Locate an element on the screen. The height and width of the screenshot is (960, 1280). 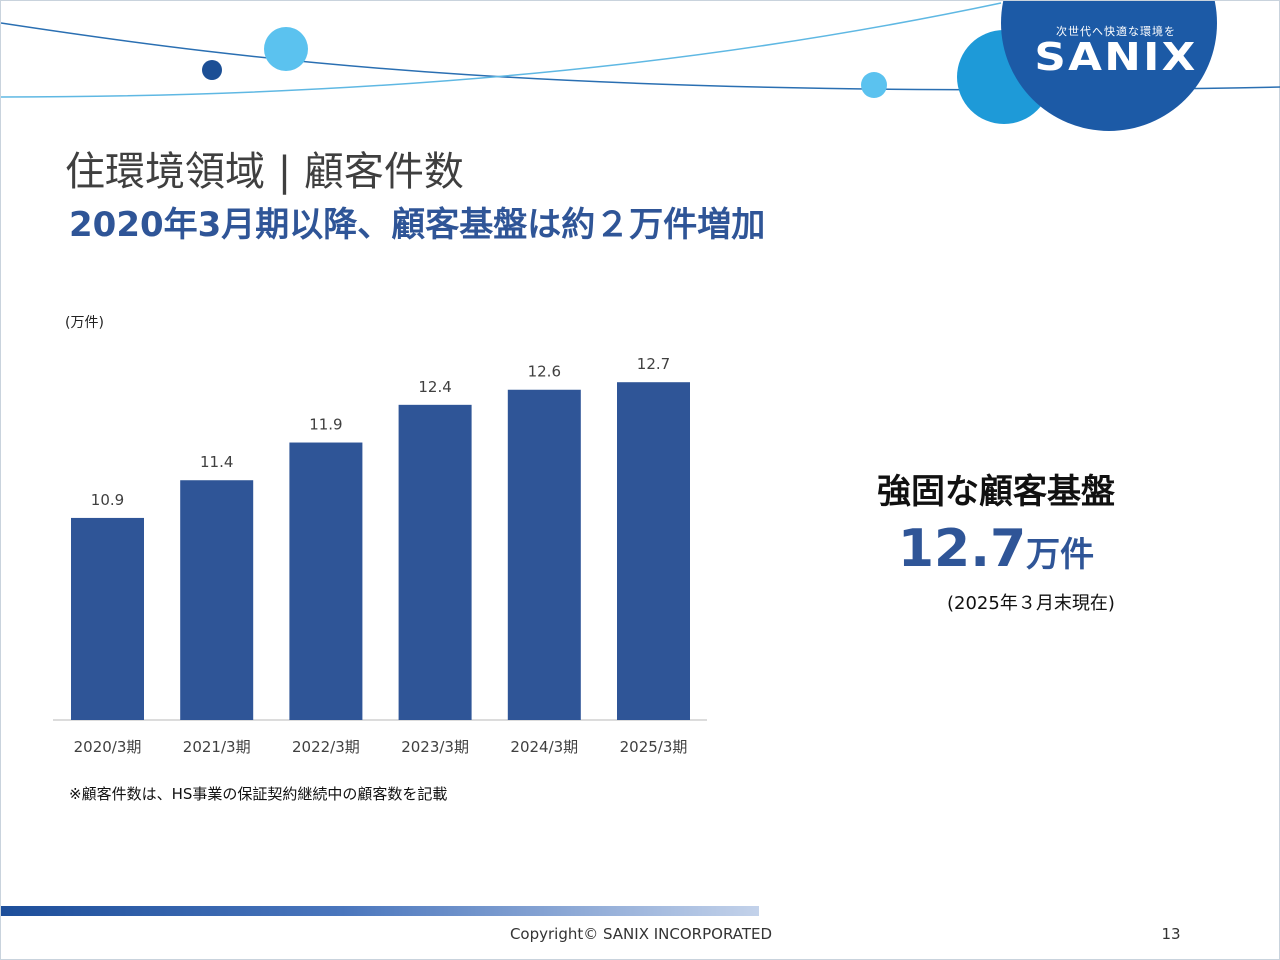
callout-unit: 万件 is located at coordinates (1060, 555).